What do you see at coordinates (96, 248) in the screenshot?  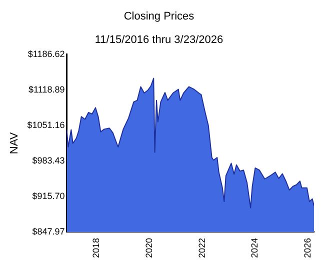 I see `x-tick-label: 2018` at bounding box center [96, 248].